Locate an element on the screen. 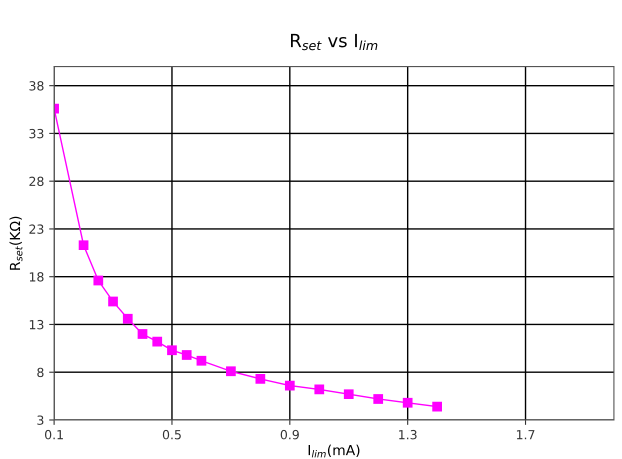 The height and width of the screenshot is (459, 622). x-tick-label: 0.1 is located at coordinates (54, 435).